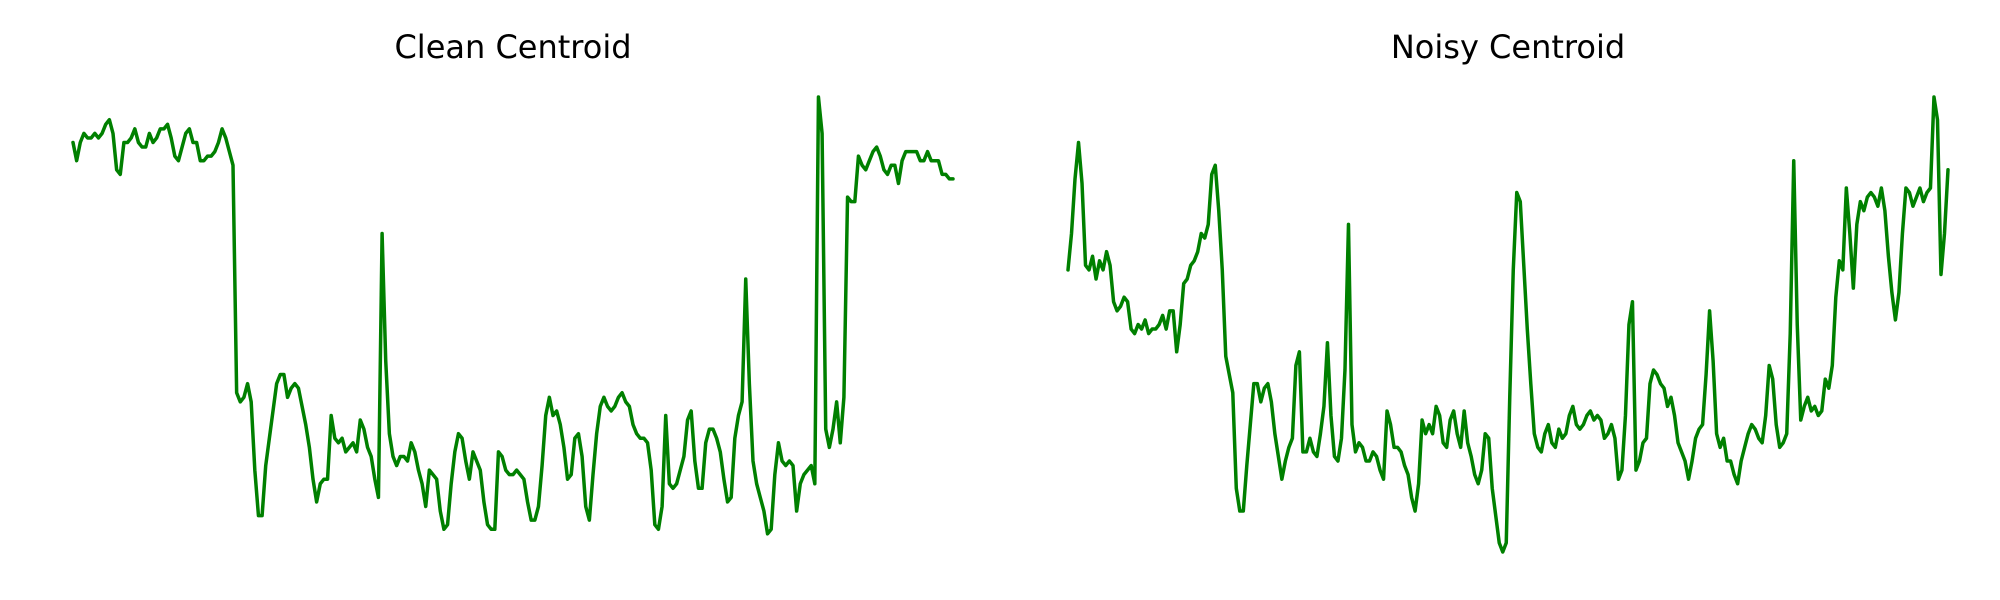 Image resolution: width=2000 pixels, height=600 pixels. I want to click on chart-title-clean: Clean Centroid, so click(512, 47).